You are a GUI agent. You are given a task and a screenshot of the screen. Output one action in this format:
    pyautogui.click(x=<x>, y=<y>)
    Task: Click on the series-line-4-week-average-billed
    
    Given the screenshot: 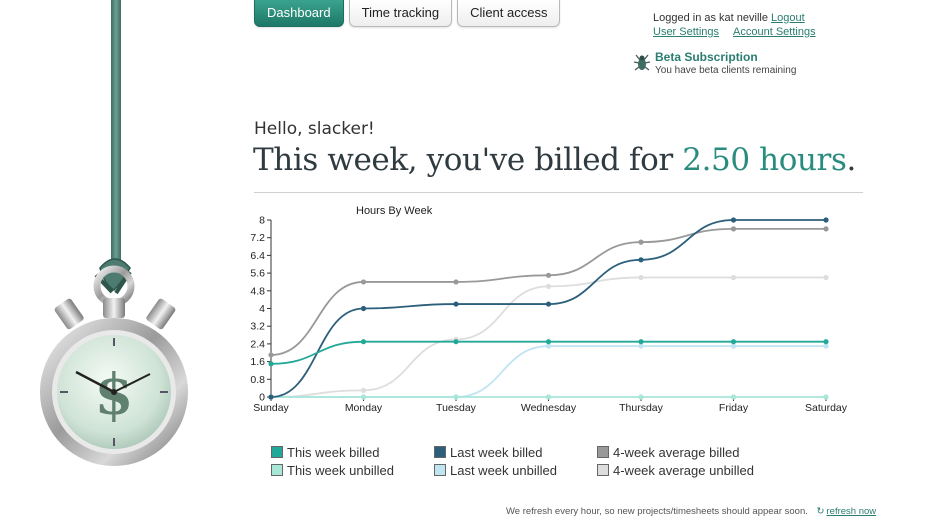 What is the action you would take?
    pyautogui.click(x=548, y=291)
    